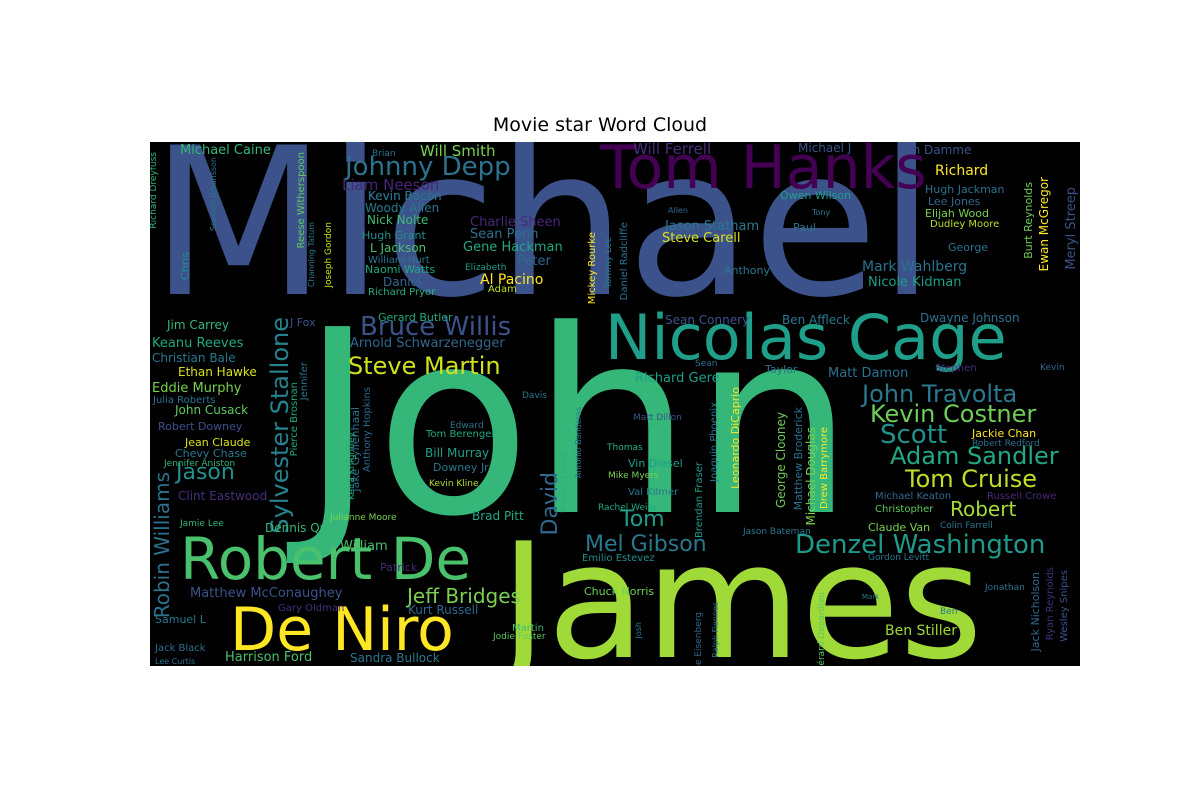 This screenshot has width=1200, height=800. What do you see at coordinates (642, 519) in the screenshot?
I see `word-tom: Tom` at bounding box center [642, 519].